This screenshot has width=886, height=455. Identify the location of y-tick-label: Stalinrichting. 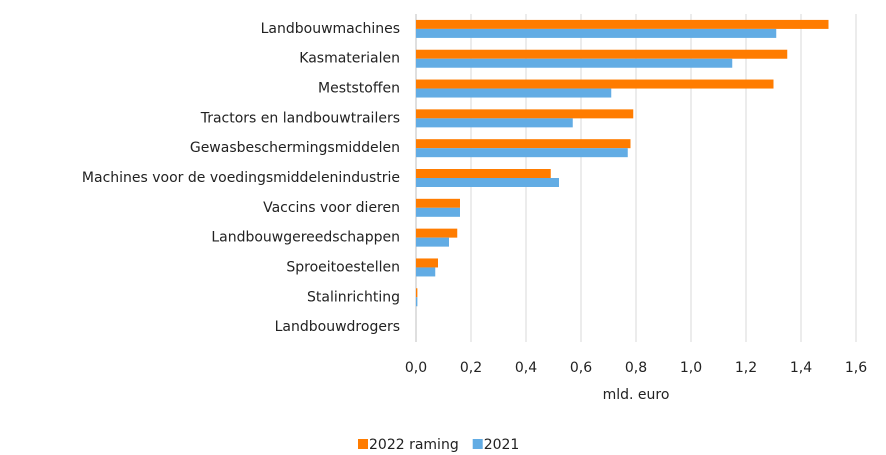
(353, 297).